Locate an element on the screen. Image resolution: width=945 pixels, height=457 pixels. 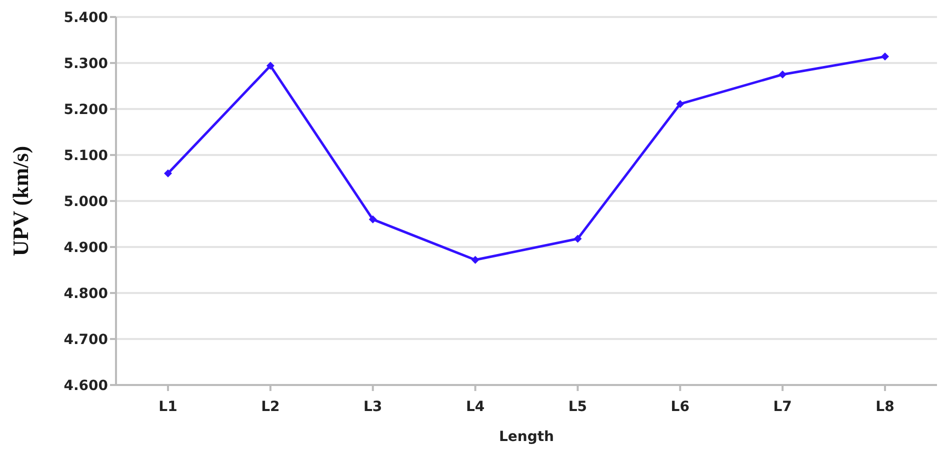
y-tick-label: 4.600 is located at coordinates (86, 386).